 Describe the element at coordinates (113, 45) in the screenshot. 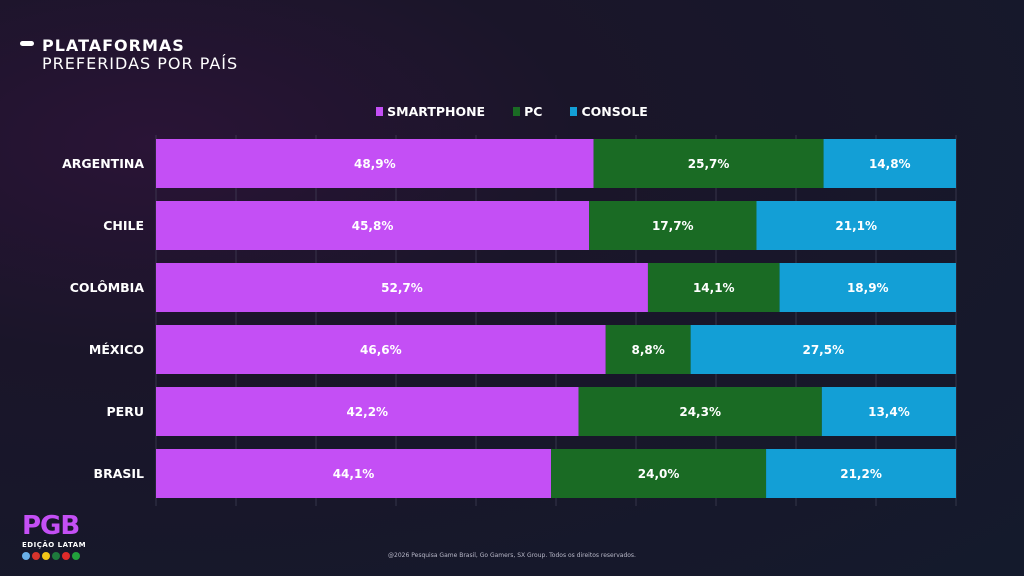

I see `chart-title: PLATAFORMAS` at that location.